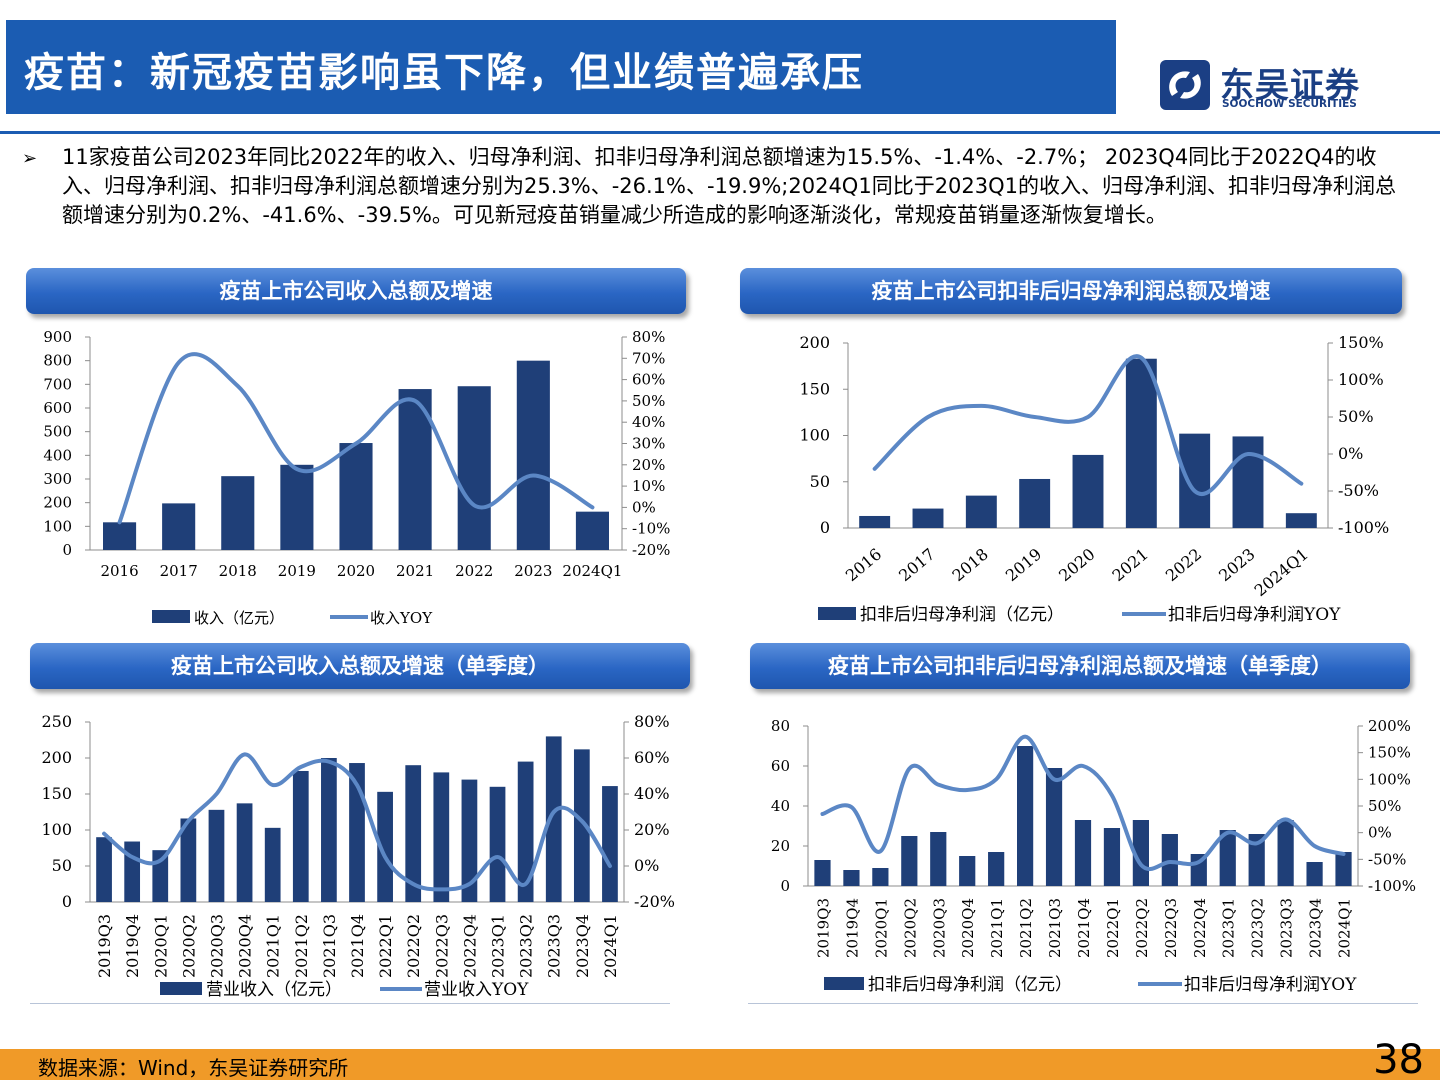  I want to click on bar-2023Q4, so click(1314, 874).